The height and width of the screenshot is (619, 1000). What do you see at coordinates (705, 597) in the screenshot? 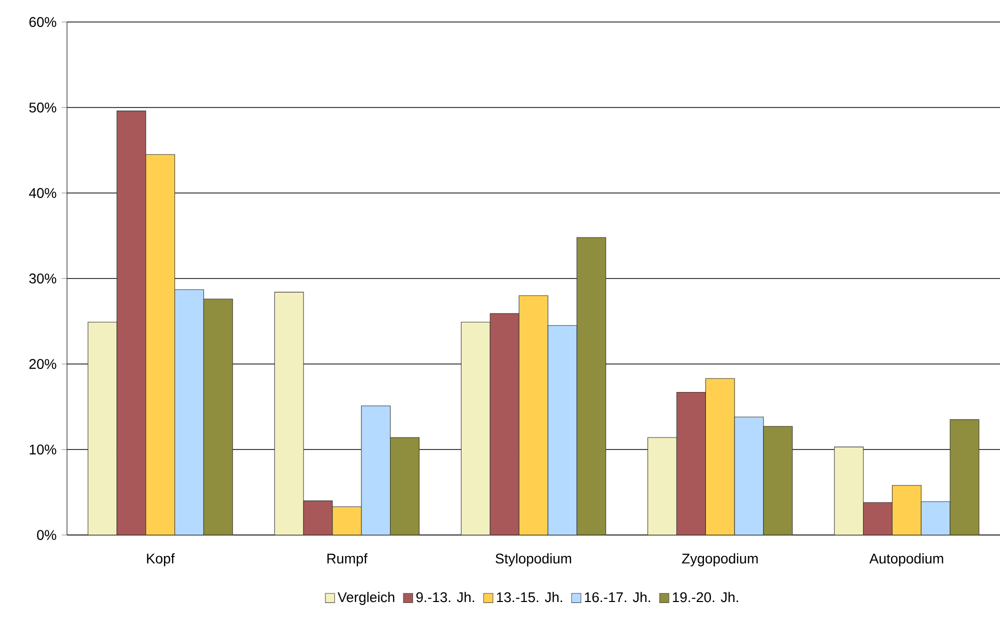
I see `legend-label: 19.-20. Jh.` at bounding box center [705, 597].